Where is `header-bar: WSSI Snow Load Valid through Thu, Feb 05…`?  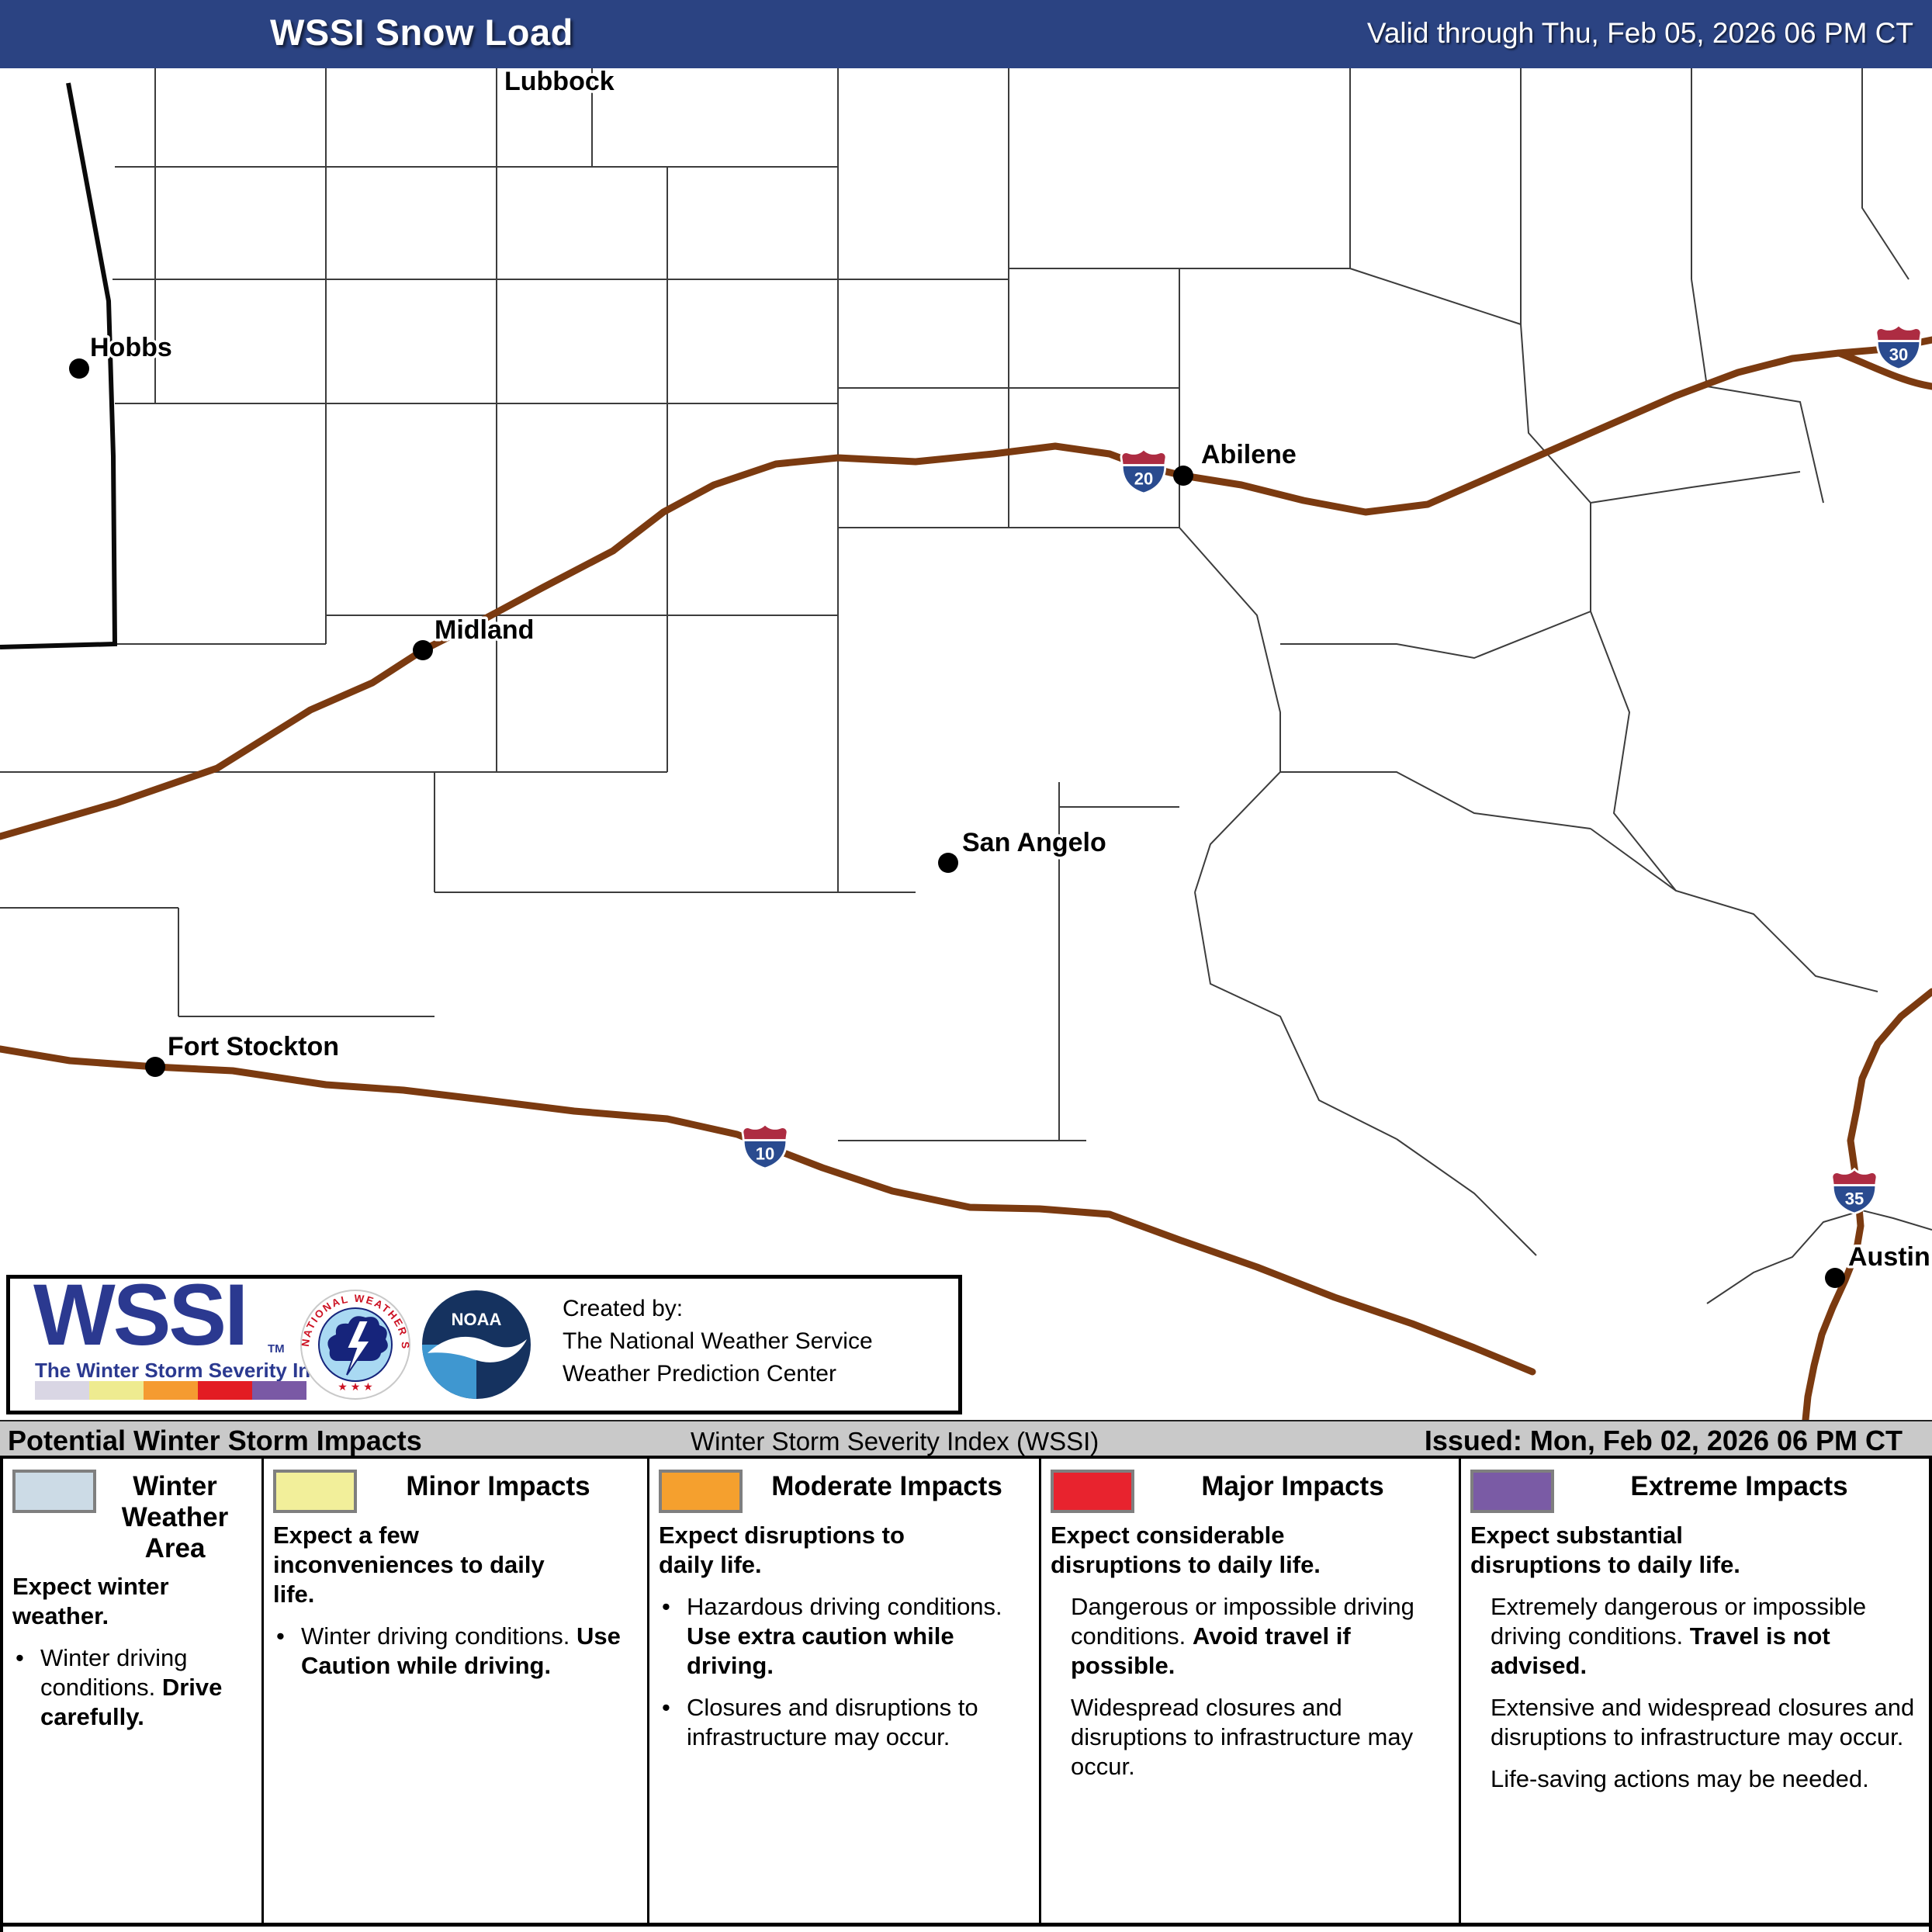 header-bar: WSSI Snow Load Valid through Thu, Feb 05… is located at coordinates (966, 34).